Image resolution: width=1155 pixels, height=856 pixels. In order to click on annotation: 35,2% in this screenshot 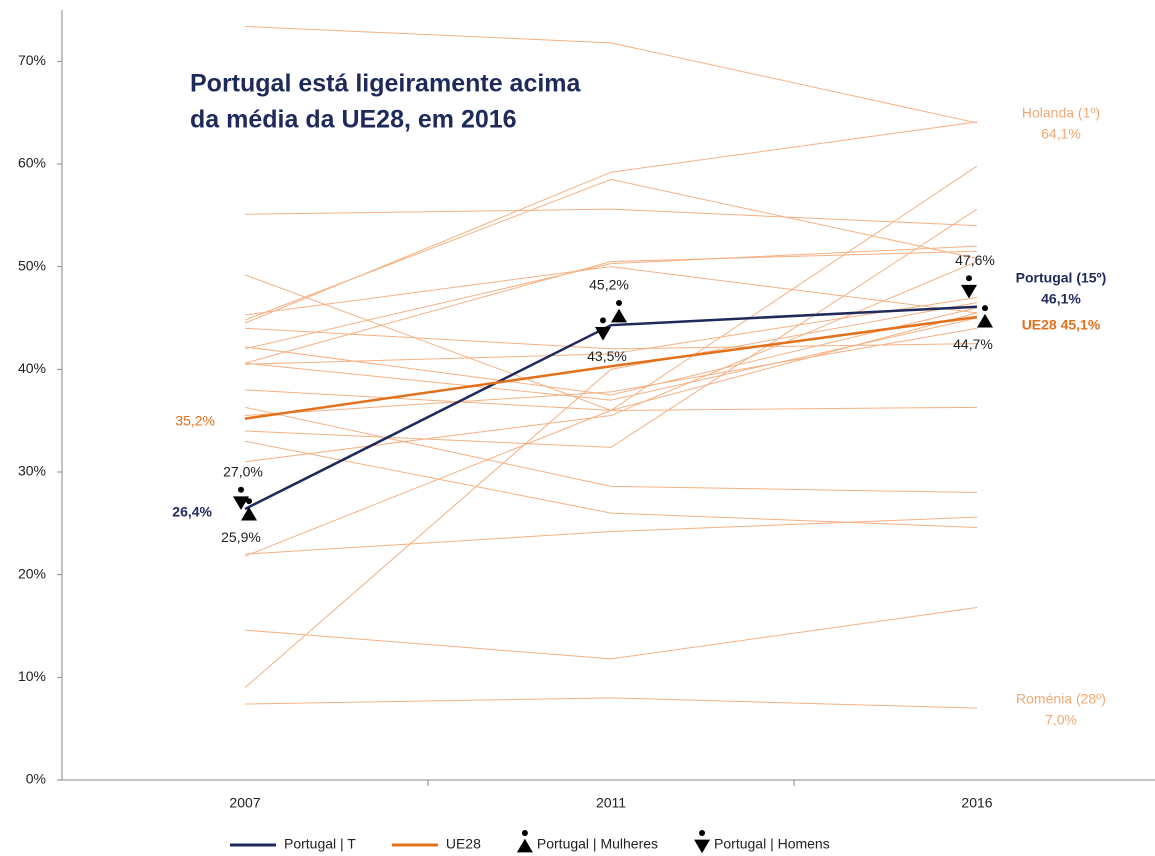, I will do `click(195, 421)`.